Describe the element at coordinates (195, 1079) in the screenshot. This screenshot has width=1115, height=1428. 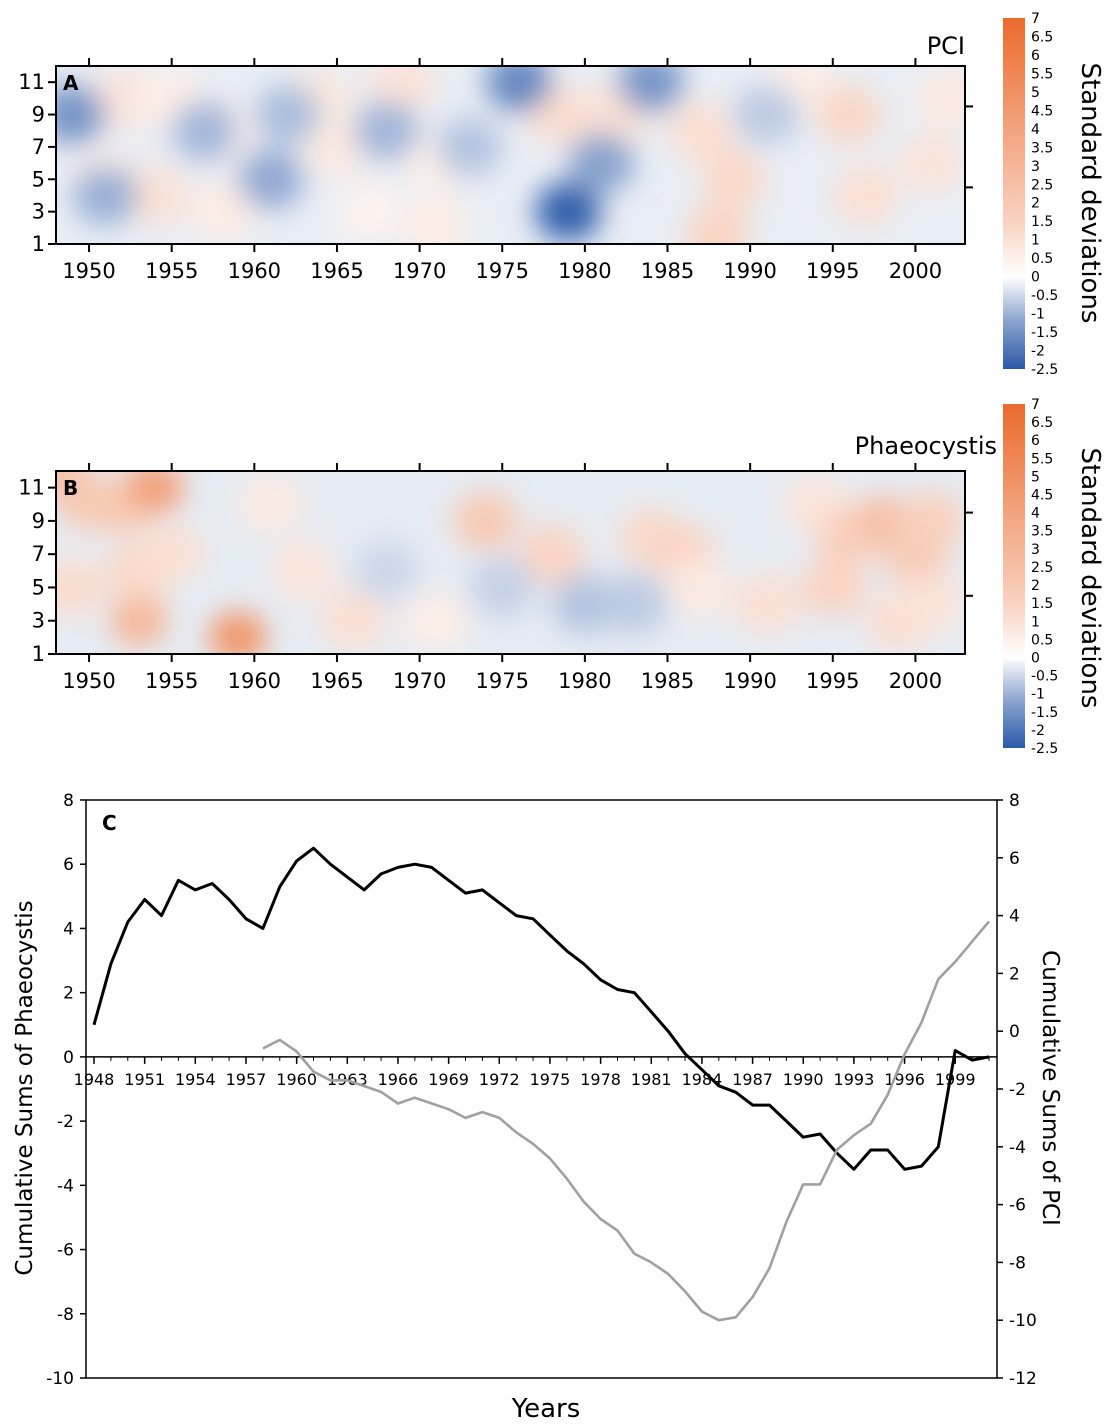
I see `x-tick-label: 1954` at that location.